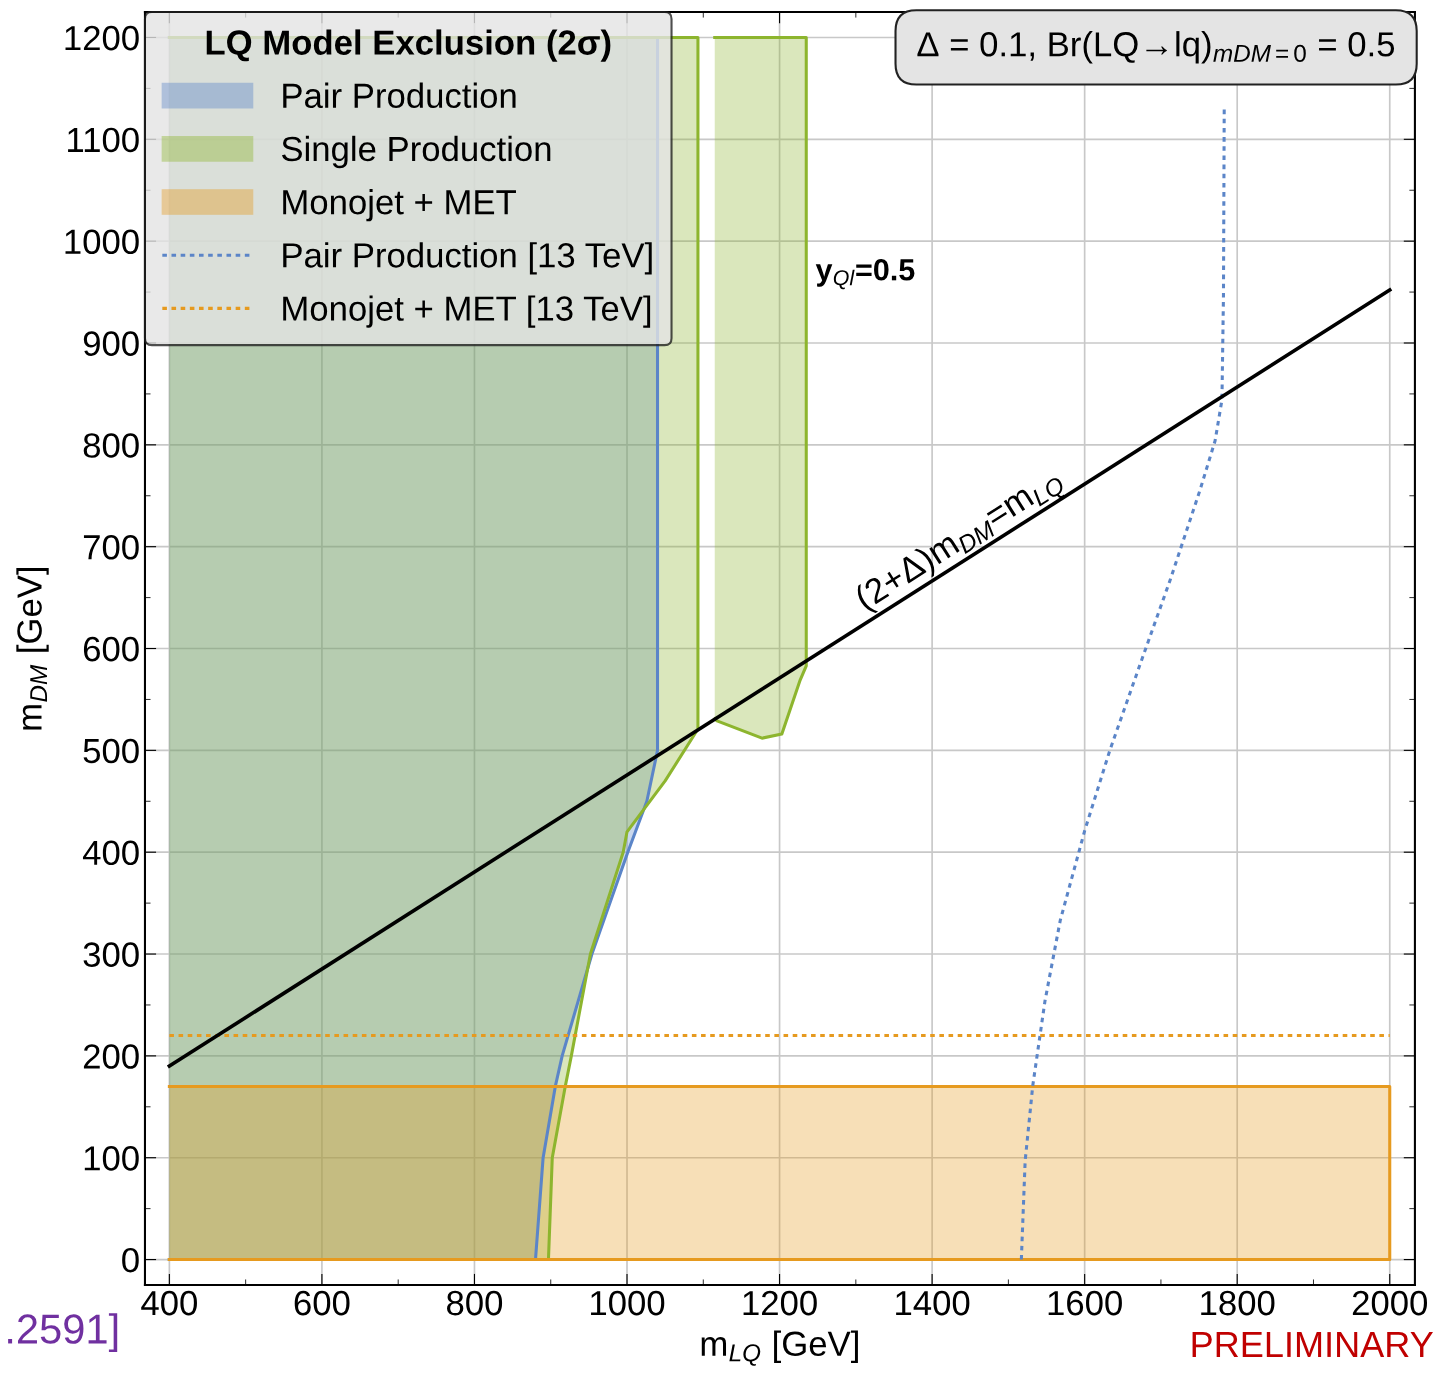  I want to click on y-tick-label: 1000, so click(102, 242).